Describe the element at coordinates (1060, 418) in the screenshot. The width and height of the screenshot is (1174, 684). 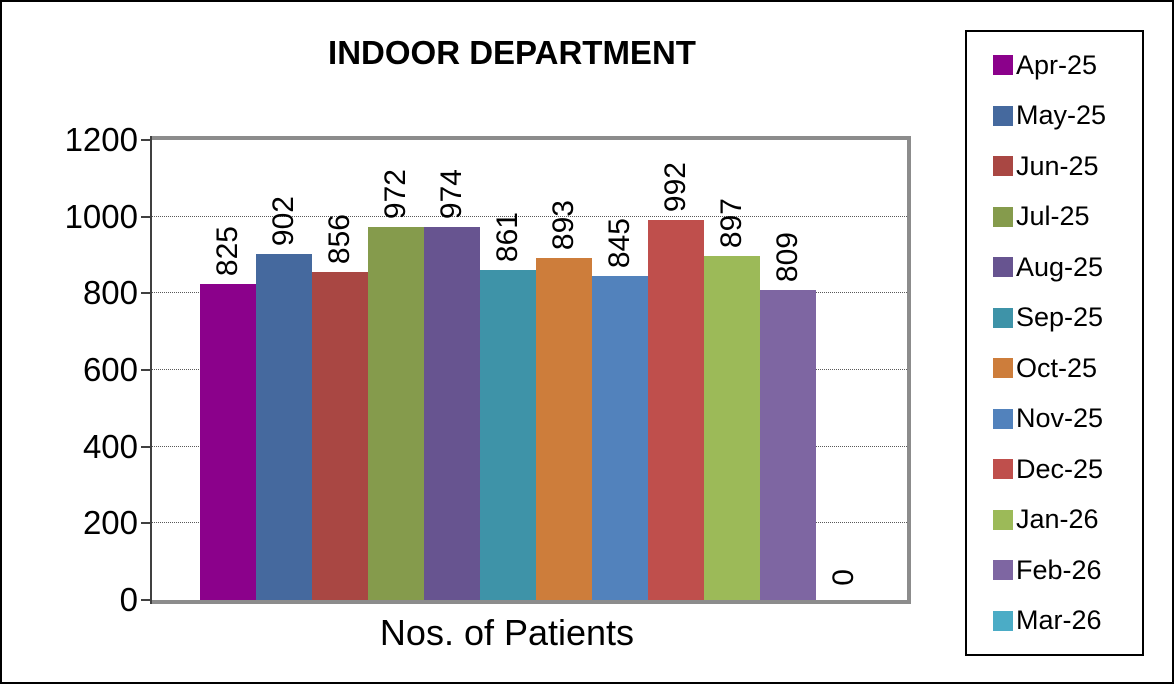
I see `legend-label: Nov-25` at that location.